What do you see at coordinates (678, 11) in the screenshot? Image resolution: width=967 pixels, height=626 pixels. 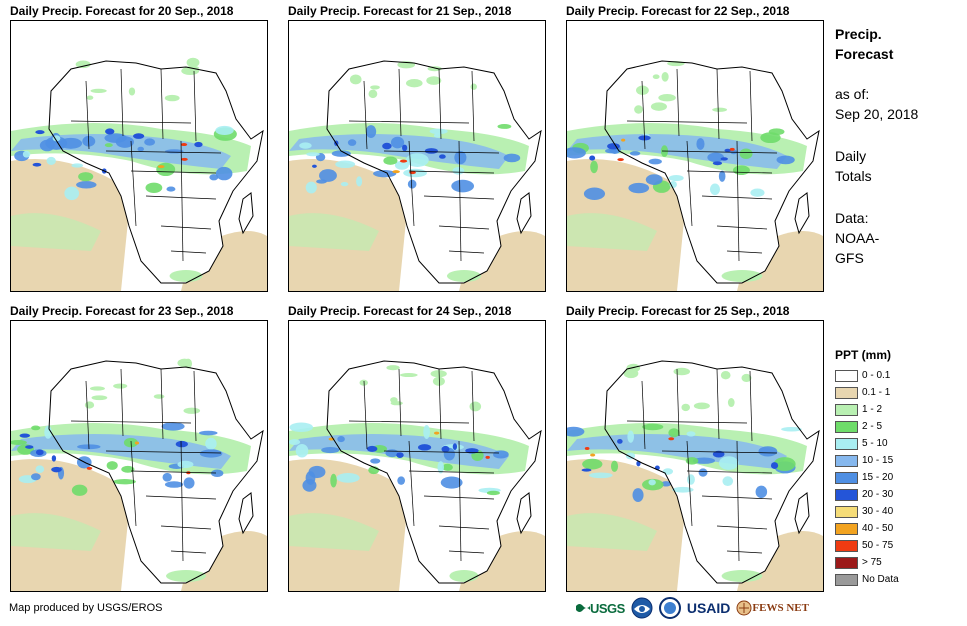 I see `panel-title: Daily Precip. Forecast for 22 Sep., 2018` at bounding box center [678, 11].